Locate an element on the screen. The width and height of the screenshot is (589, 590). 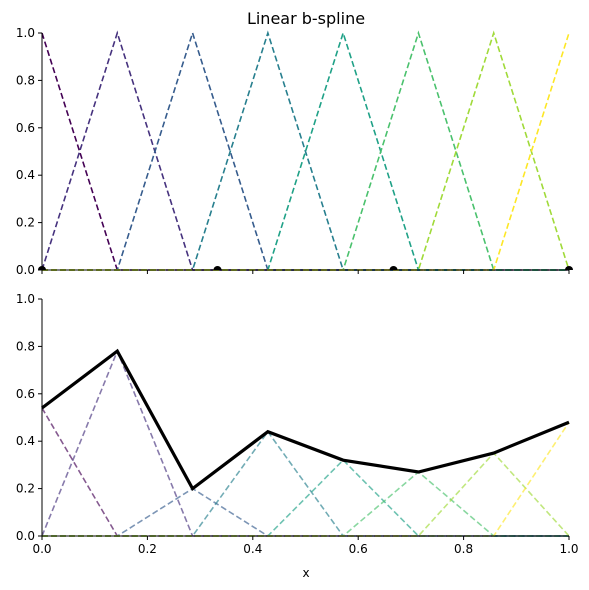
x-tick-label: 0.6 is located at coordinates (358, 549).